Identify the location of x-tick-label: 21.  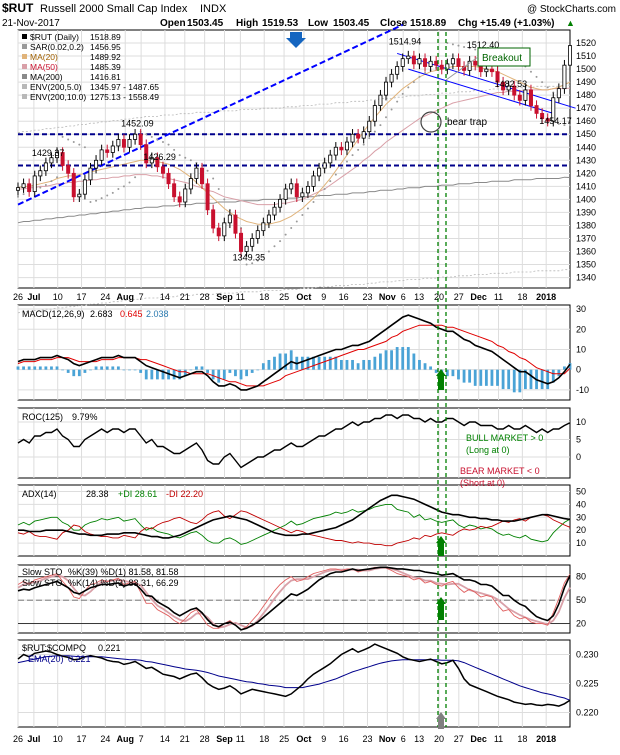
(185, 739).